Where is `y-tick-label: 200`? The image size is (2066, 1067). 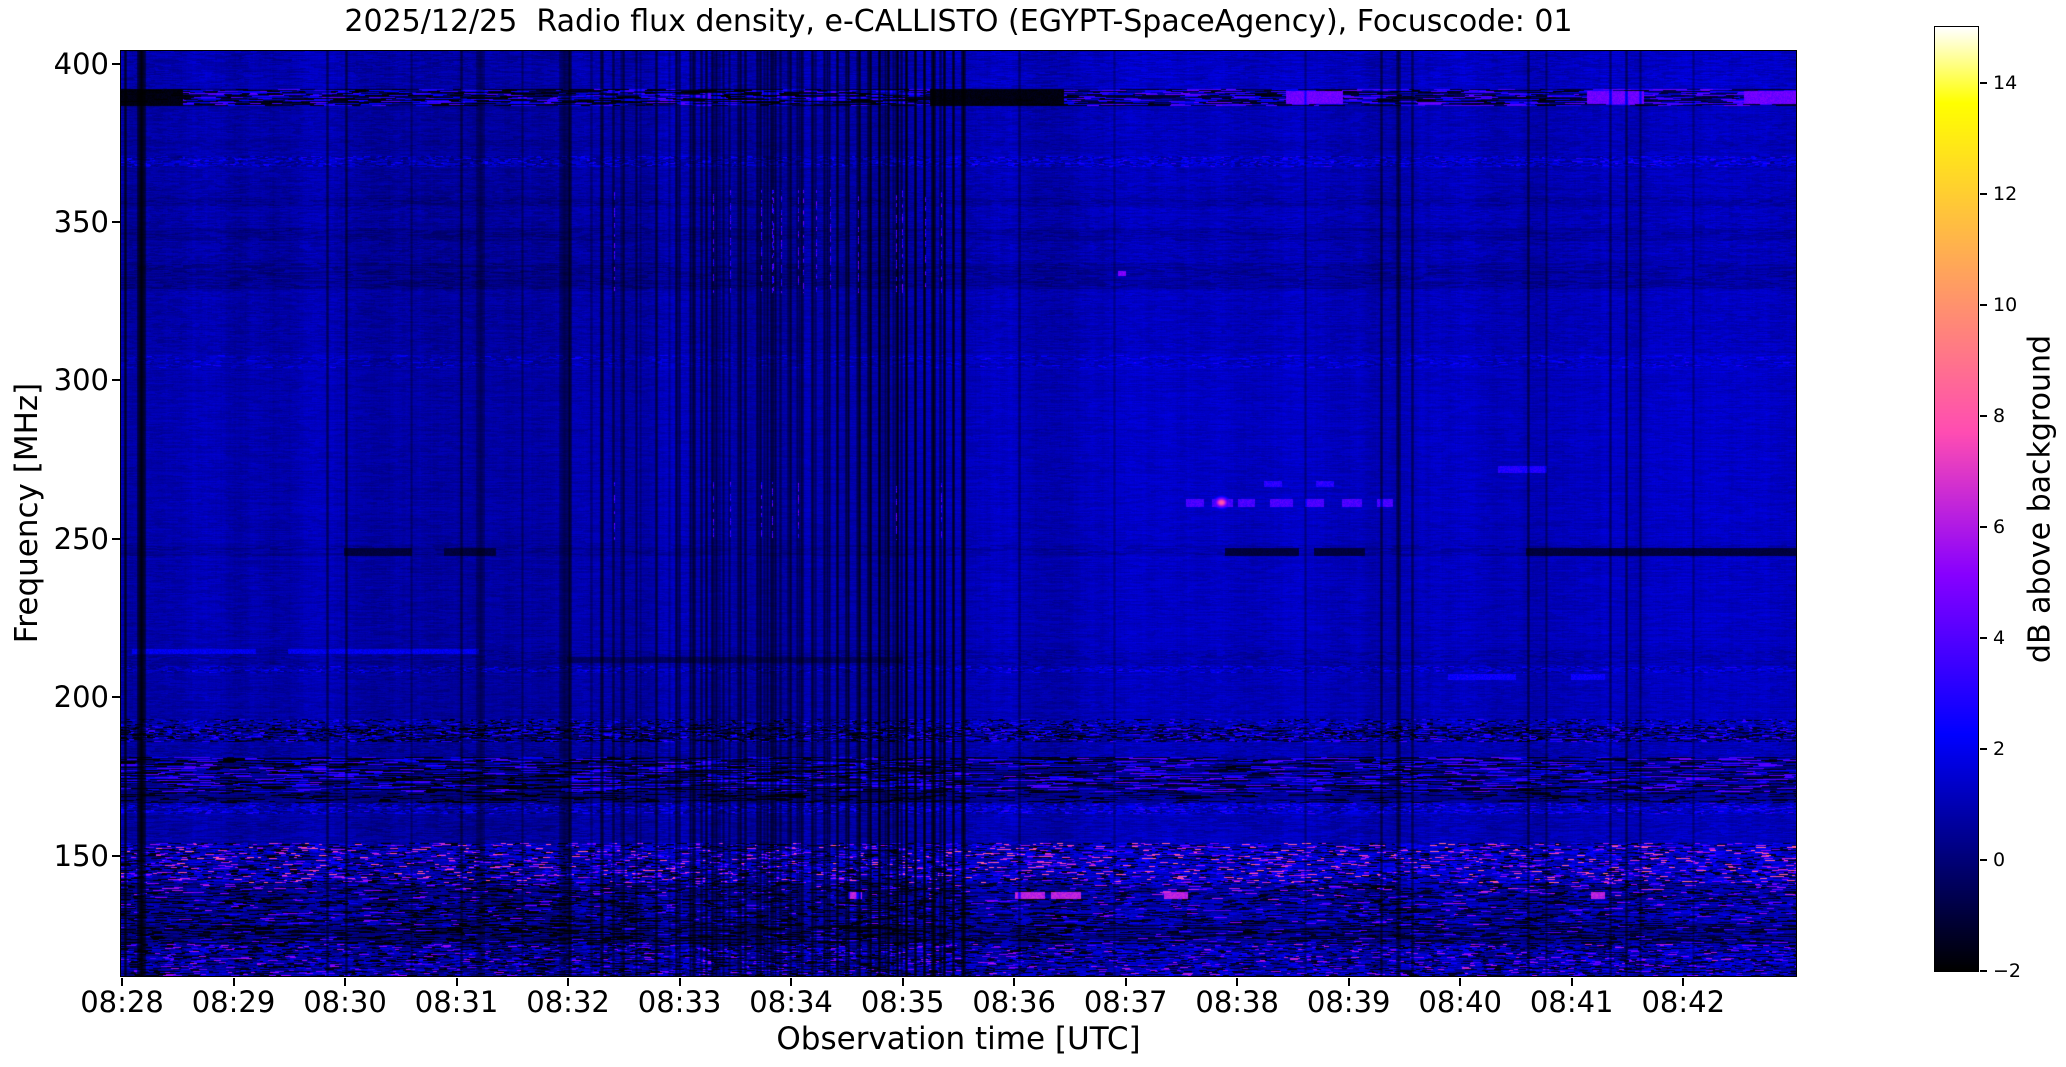 y-tick-label: 200 is located at coordinates (81, 697).